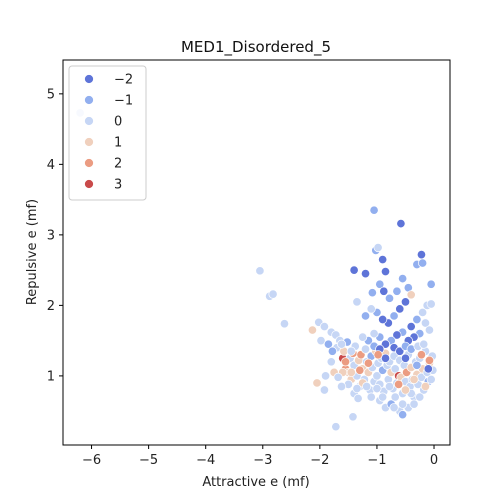 This screenshot has width=500, height=500. I want to click on y-tick-label: 2, so click(51, 306).